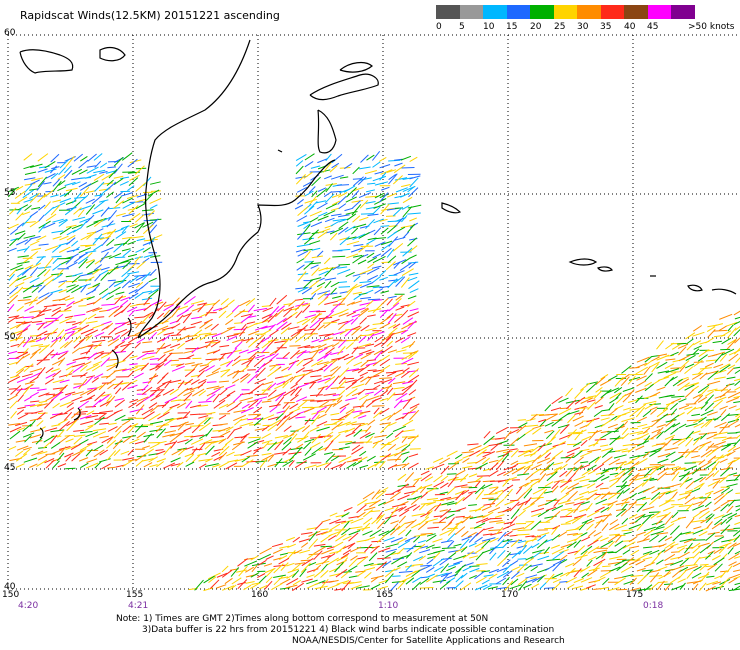  What do you see at coordinates (560, 27) in the screenshot?
I see `legend-label: 25` at bounding box center [560, 27].